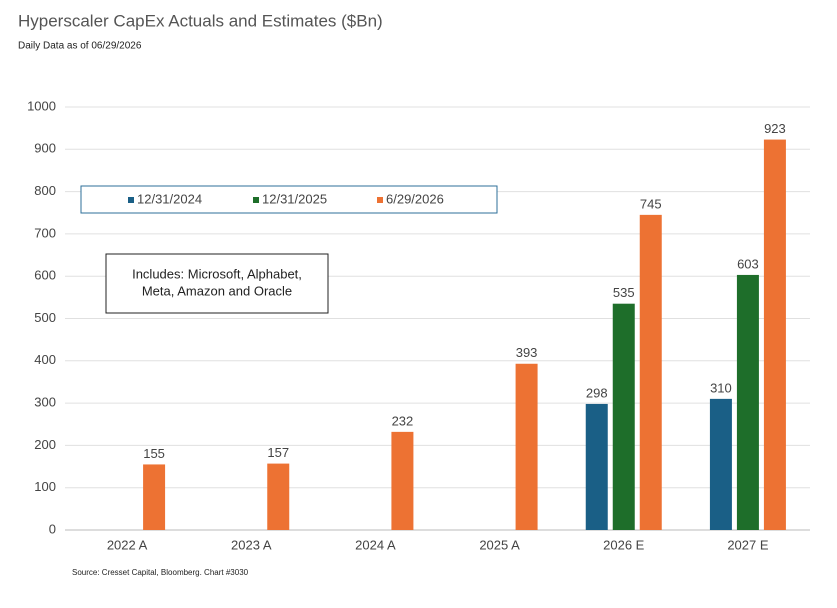  Describe the element at coordinates (721, 387) in the screenshot. I see `data-label: 310` at that location.